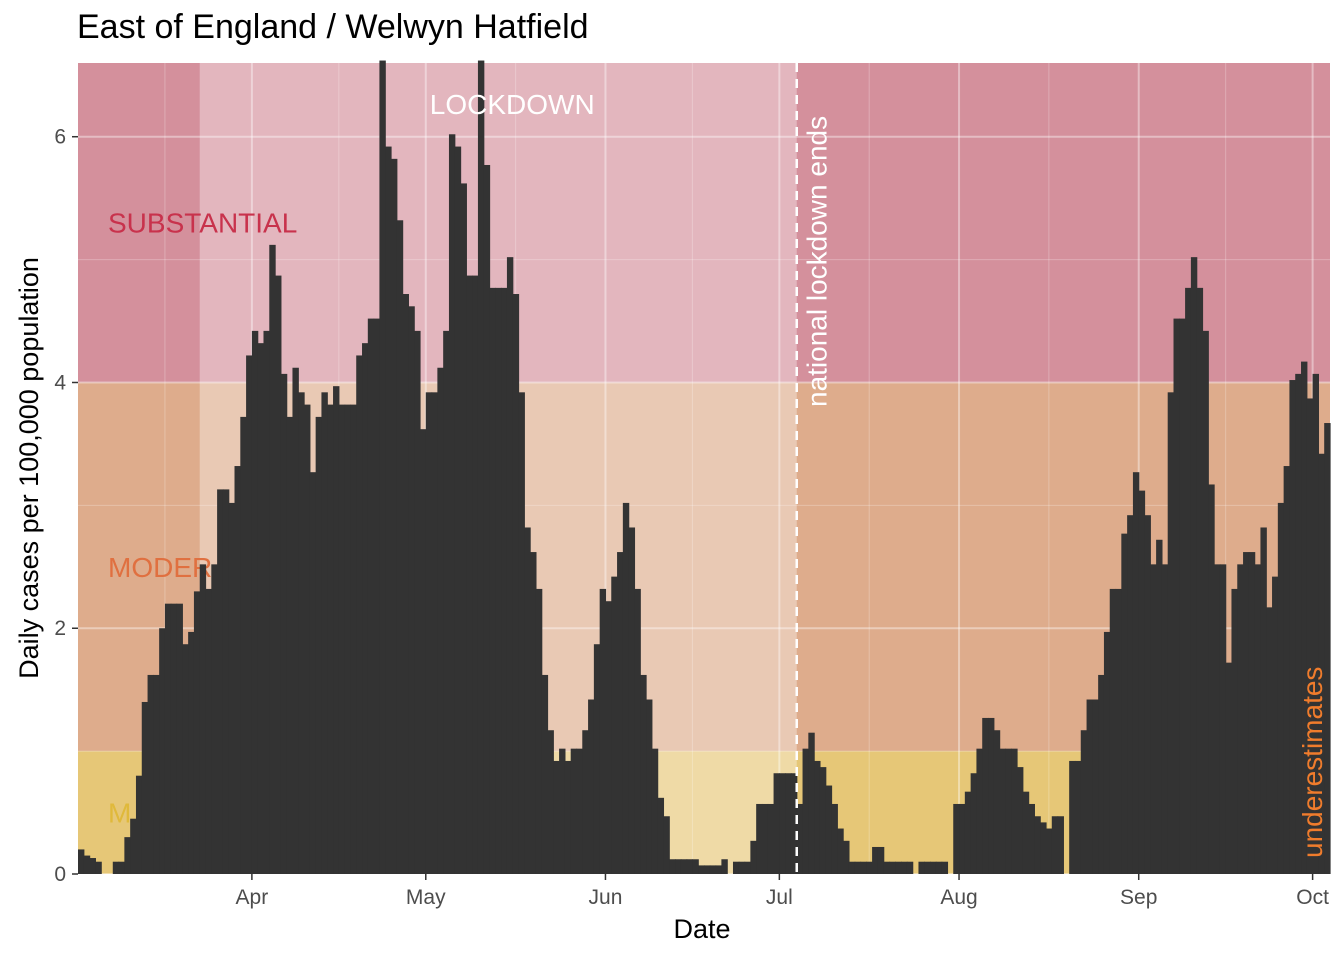 Image resolution: width=1344 pixels, height=960 pixels. What do you see at coordinates (512, 104) in the screenshot?
I see `lockdown-label: LOCKDOWN` at bounding box center [512, 104].